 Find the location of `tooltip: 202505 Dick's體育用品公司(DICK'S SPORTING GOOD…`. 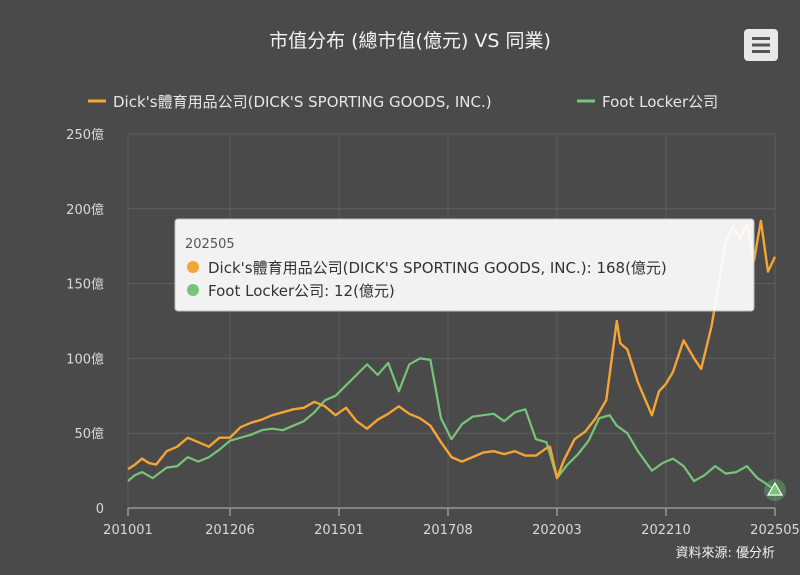

tooltip: 202505 Dick's體育用品公司(DICK'S SPORTING GOOD… is located at coordinates (464, 265).